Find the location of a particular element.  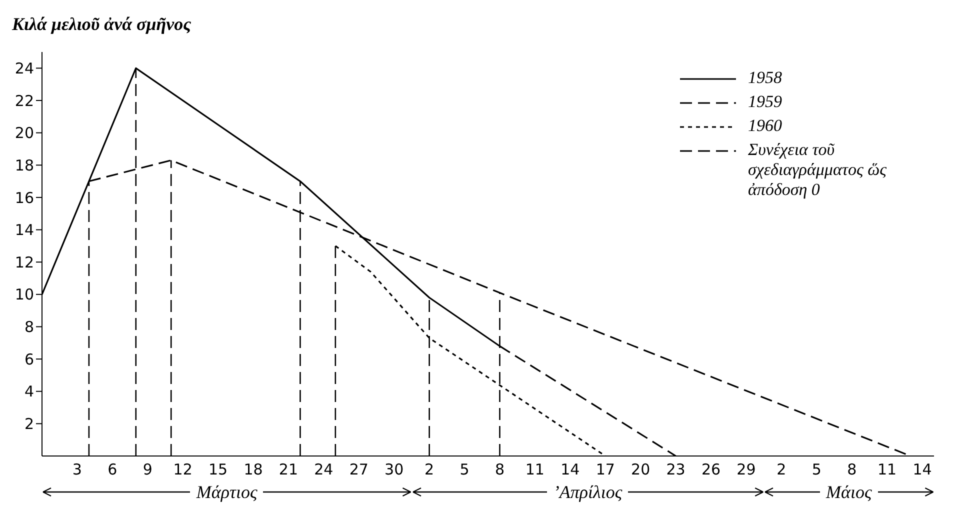

legend-label: 1959 is located at coordinates (765, 102).